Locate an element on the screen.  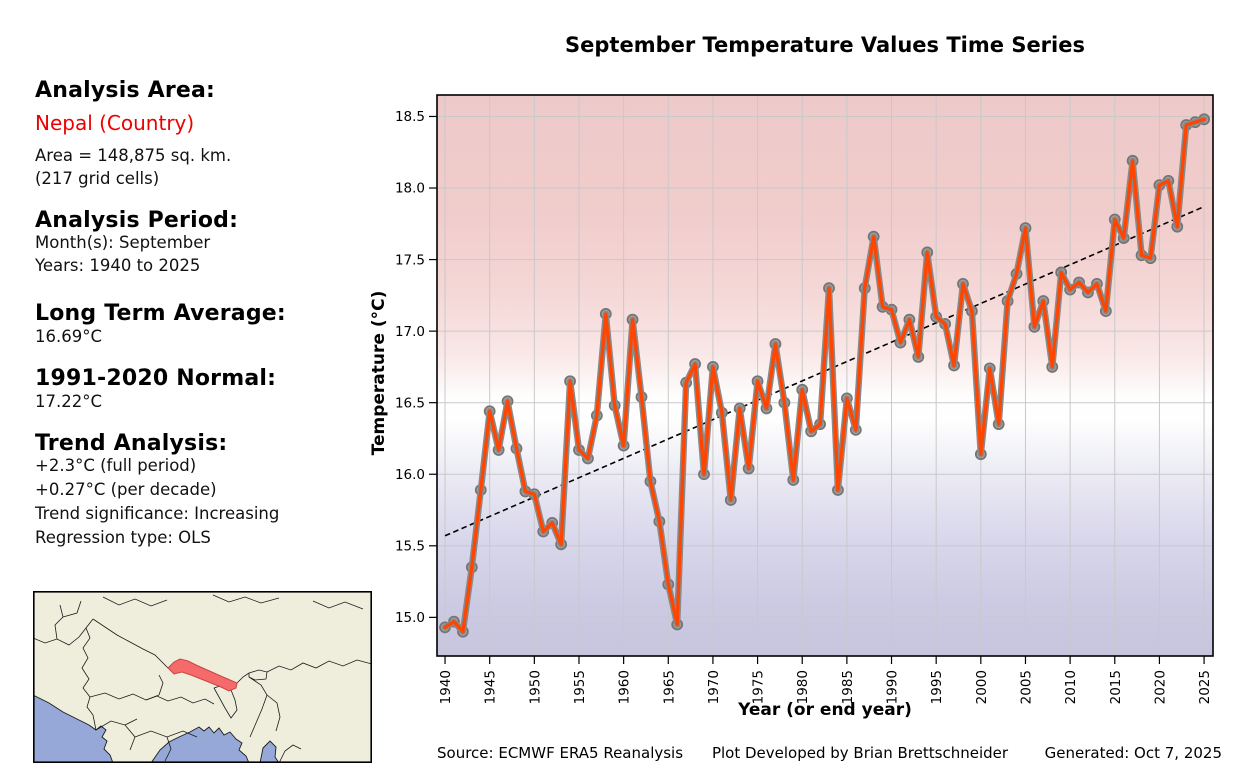
map-ocean-bay-of-bengal is located at coordinates (200, 744).